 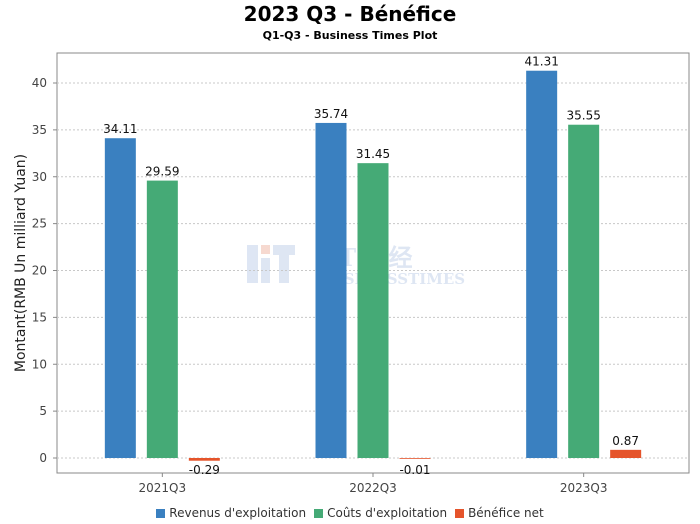 What do you see at coordinates (350, 35) in the screenshot?
I see `chart-subtitle: Q1-Q3 - Business Times Plot` at bounding box center [350, 35].